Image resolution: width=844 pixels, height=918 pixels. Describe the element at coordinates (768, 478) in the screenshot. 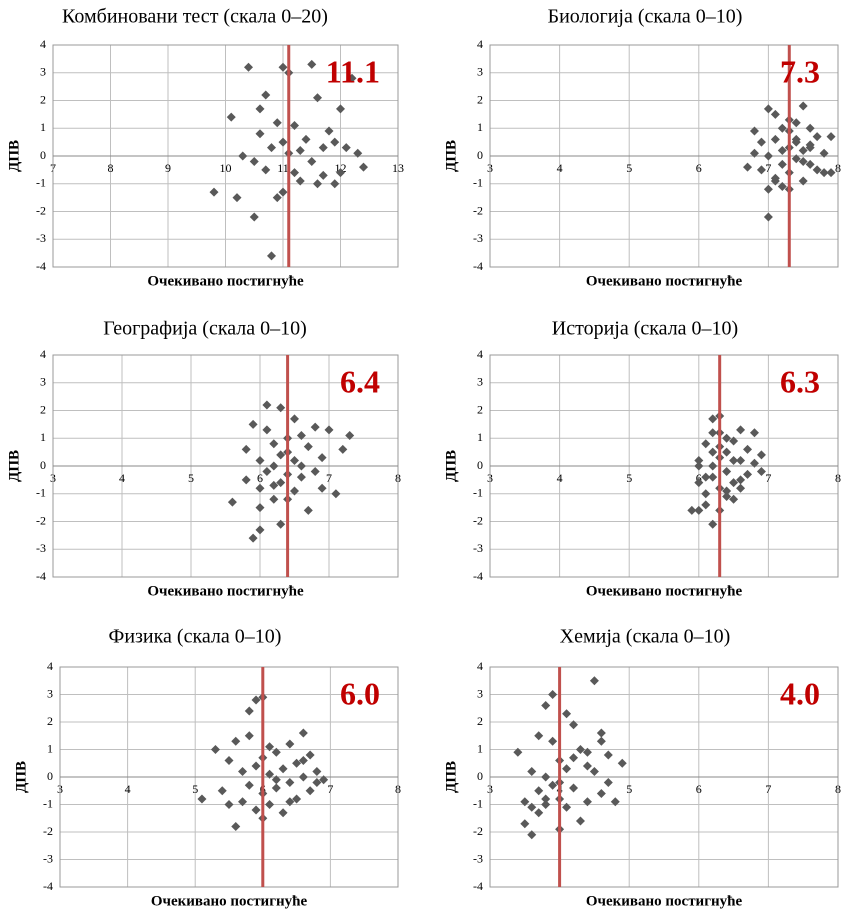

I see `x-tick-label: 7` at that location.